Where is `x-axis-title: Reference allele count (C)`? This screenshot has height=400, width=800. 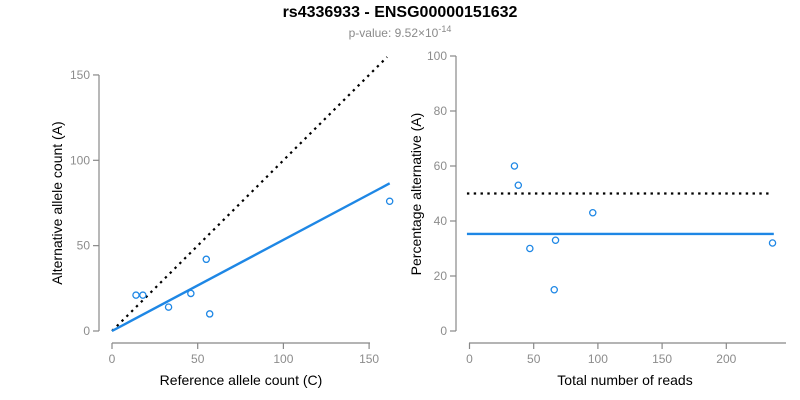
x-axis-title: Reference allele count (C) is located at coordinates (241, 380).